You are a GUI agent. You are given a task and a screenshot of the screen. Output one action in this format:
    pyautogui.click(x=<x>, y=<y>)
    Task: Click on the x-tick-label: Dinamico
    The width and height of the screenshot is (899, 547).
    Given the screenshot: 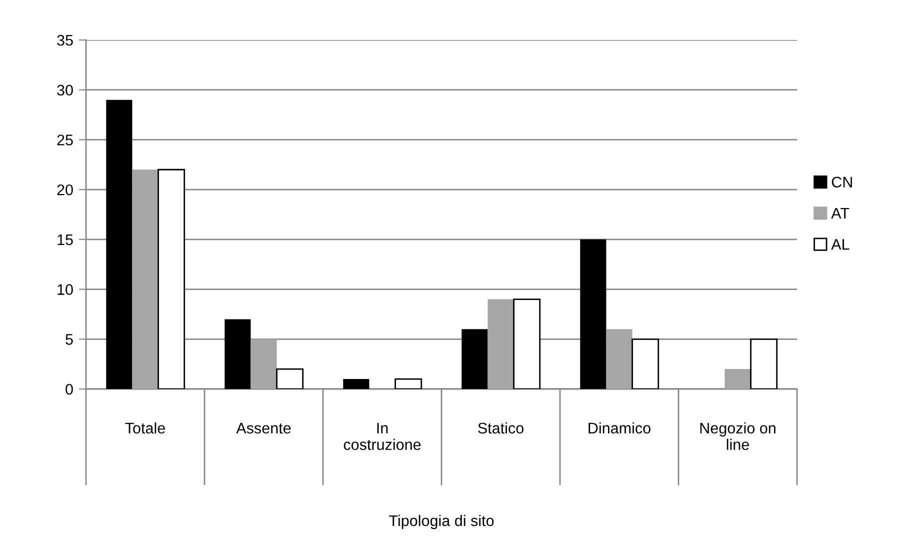 What is the action you would take?
    pyautogui.click(x=619, y=428)
    